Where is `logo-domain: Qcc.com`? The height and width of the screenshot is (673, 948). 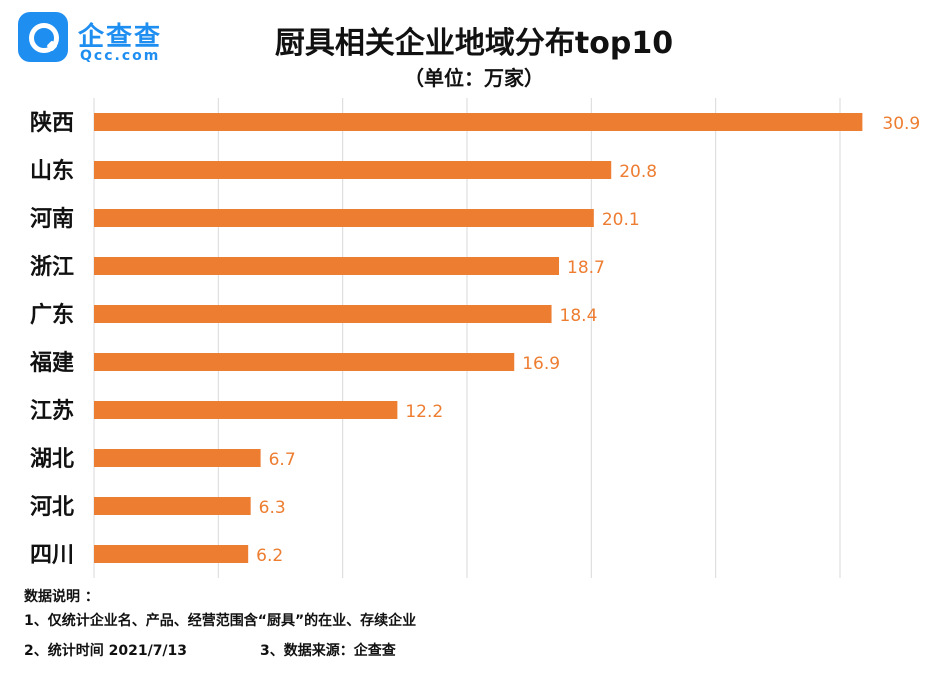
logo-domain: Qcc.com is located at coordinates (120, 56).